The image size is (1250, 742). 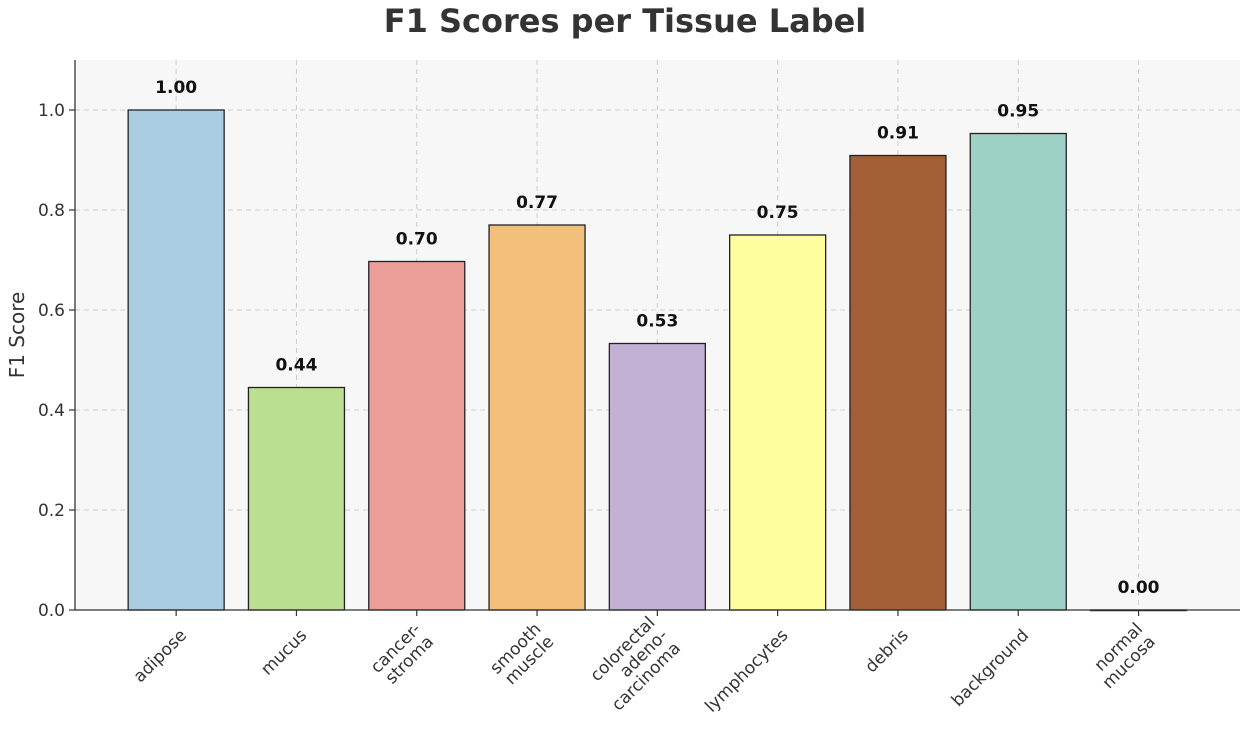 I want to click on value-label: 0.95, so click(x=1018, y=112).